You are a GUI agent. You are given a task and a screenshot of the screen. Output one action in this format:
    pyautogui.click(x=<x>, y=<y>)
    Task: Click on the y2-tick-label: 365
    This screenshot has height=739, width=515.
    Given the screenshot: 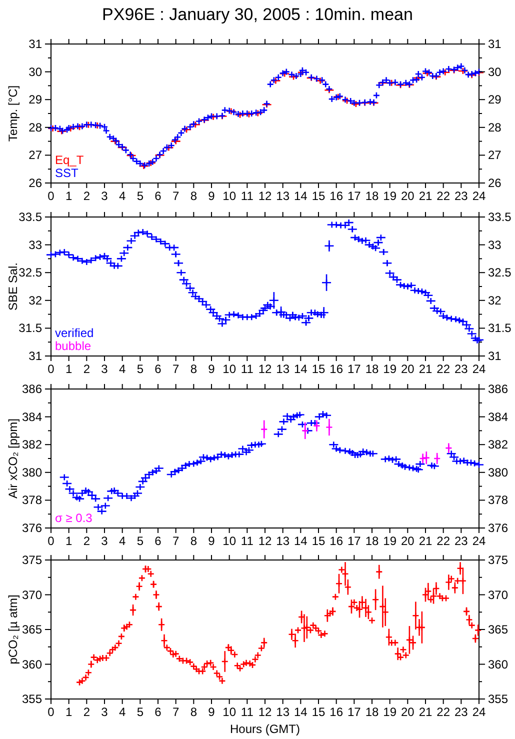 What is the action you would take?
    pyautogui.click(x=498, y=629)
    